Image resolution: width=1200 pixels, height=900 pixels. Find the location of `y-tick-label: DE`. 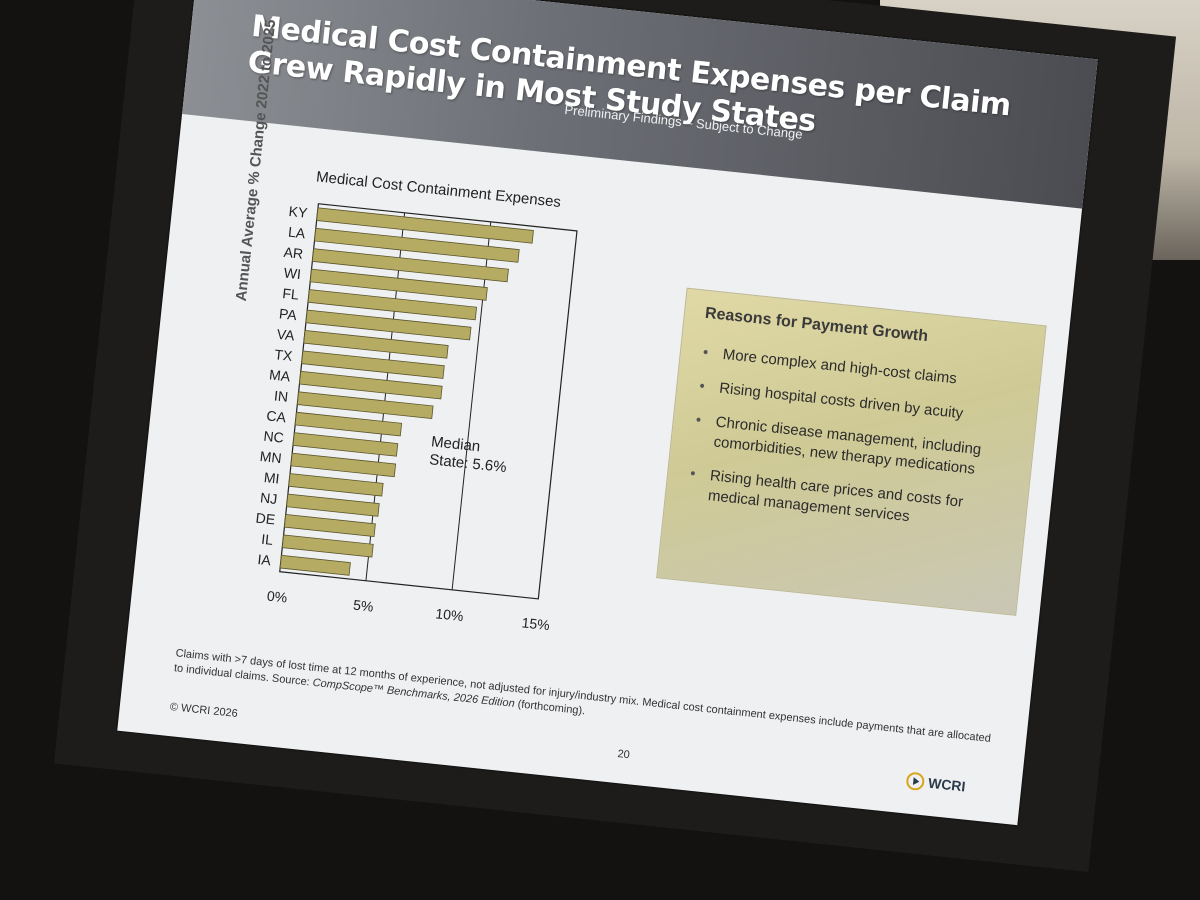

y-tick-label: DE is located at coordinates (265, 519).